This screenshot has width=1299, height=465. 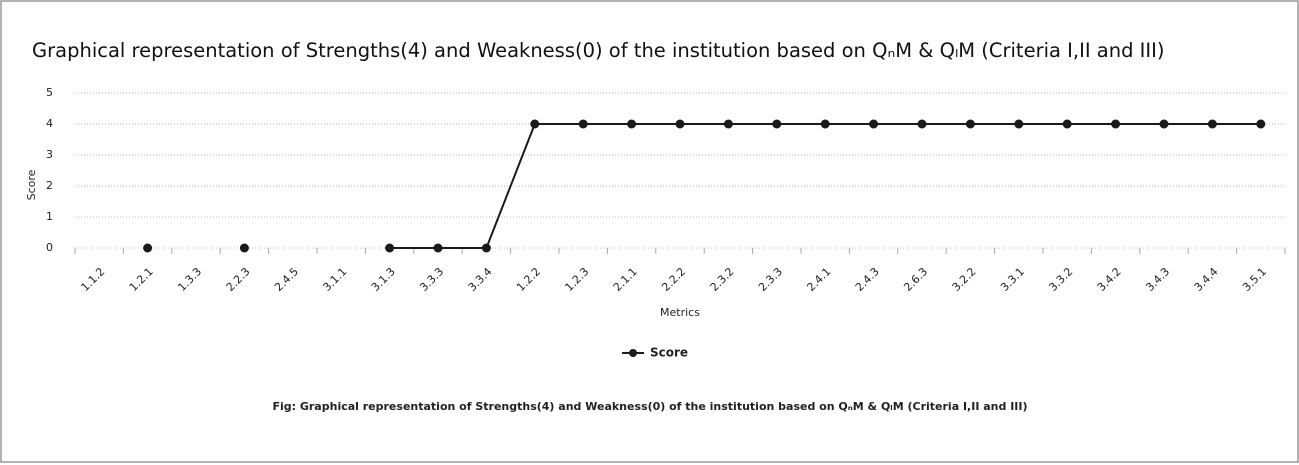 I want to click on x-tick-label: 3.1.3, so click(x=383, y=279).